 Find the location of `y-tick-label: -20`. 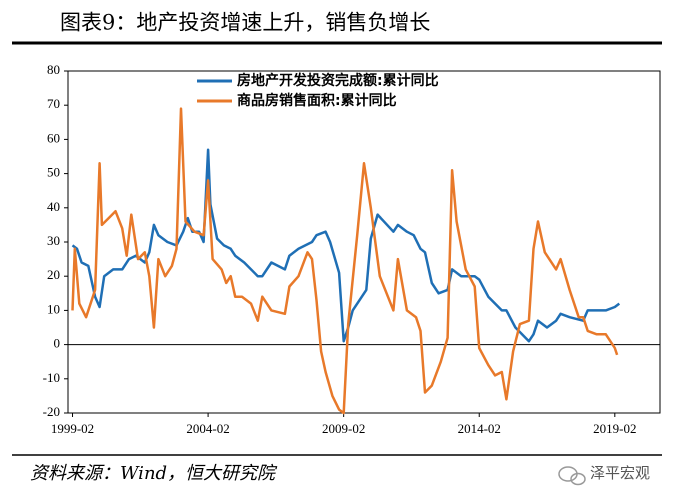

y-tick-label: -20 is located at coordinates (51, 411).